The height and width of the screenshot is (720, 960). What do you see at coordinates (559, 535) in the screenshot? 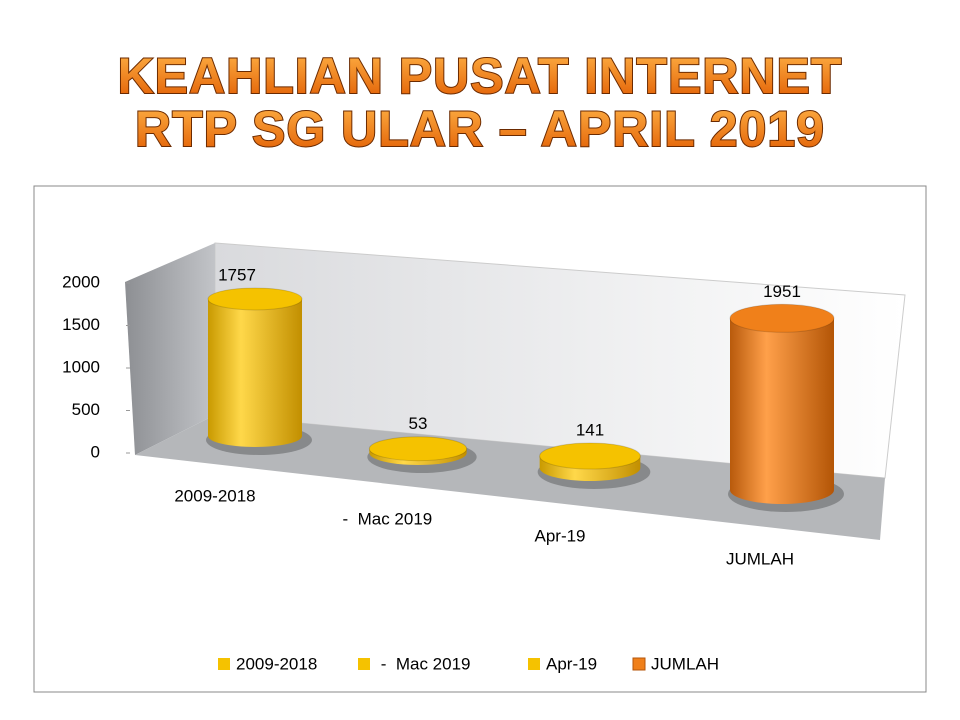
I see `x-tick-label: Apr-19` at bounding box center [559, 535].